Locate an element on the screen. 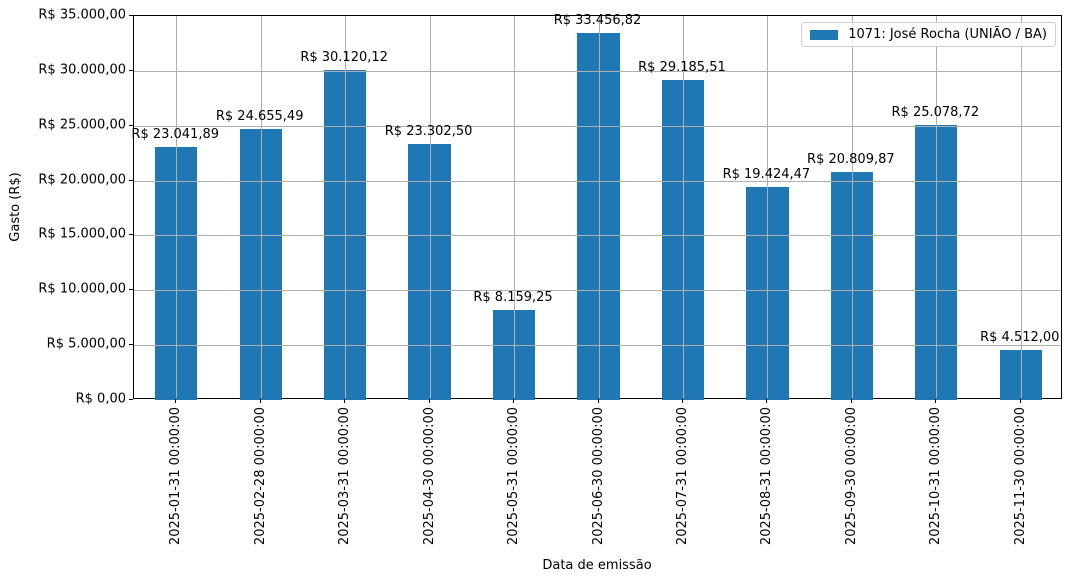  bar-value-label: R$ 20.809,87 is located at coordinates (851, 159).